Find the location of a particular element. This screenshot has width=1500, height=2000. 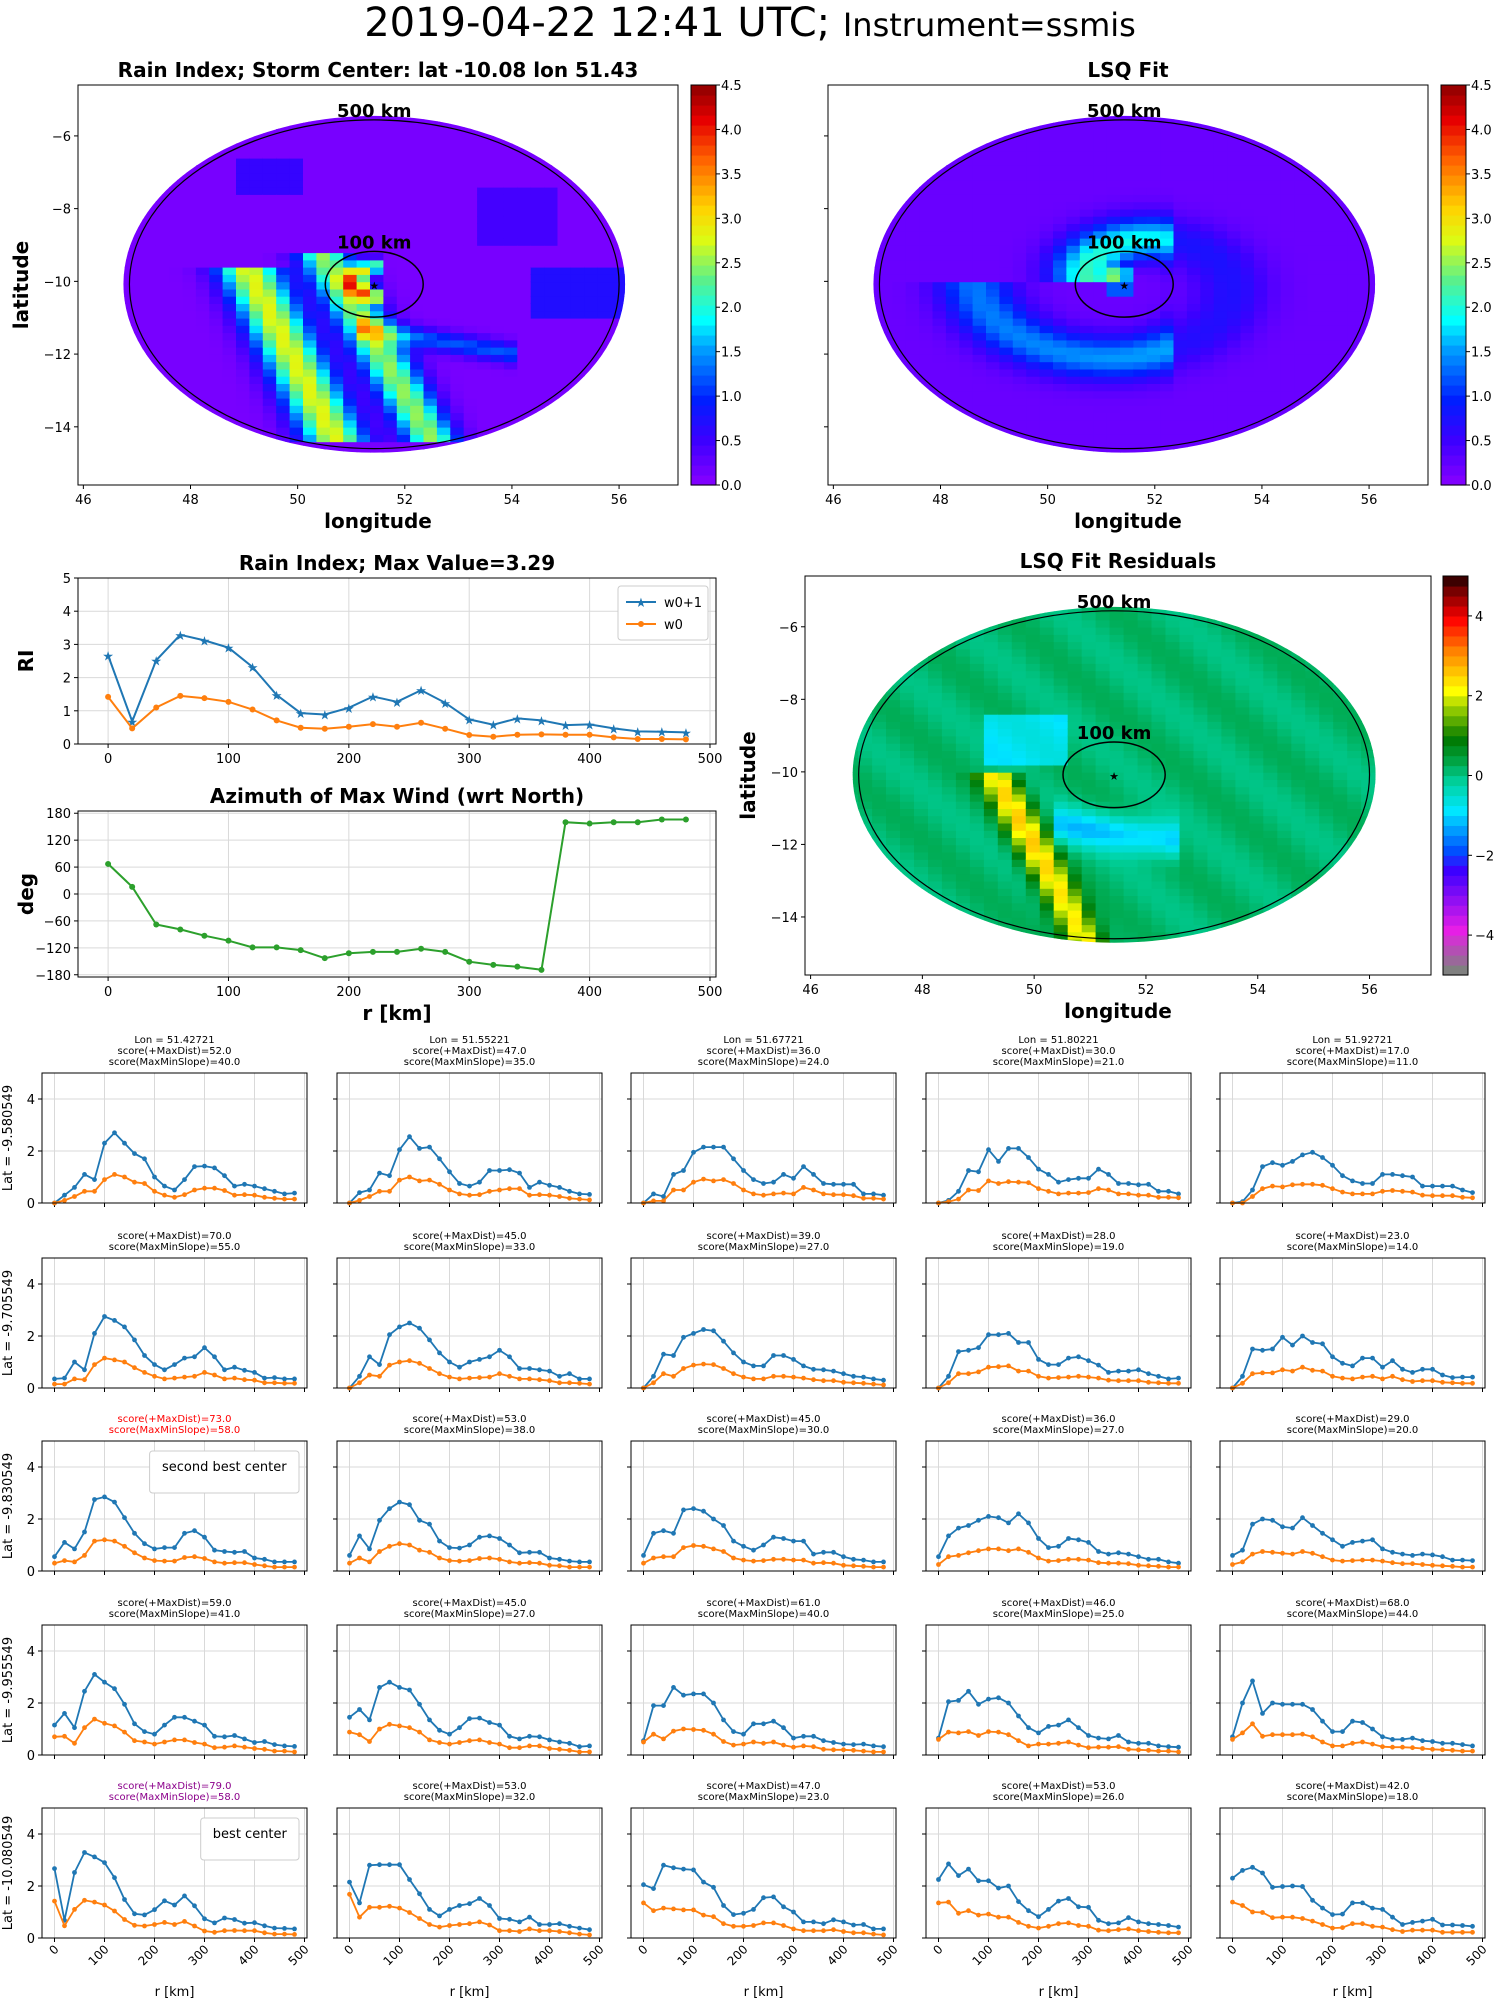

x-tick-label: 52 is located at coordinates (1155, 500).